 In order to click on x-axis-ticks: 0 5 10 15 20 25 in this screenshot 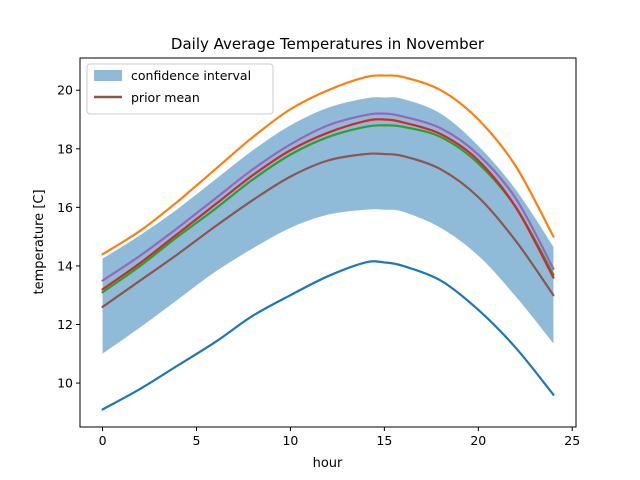, I will do `click(339, 437)`.